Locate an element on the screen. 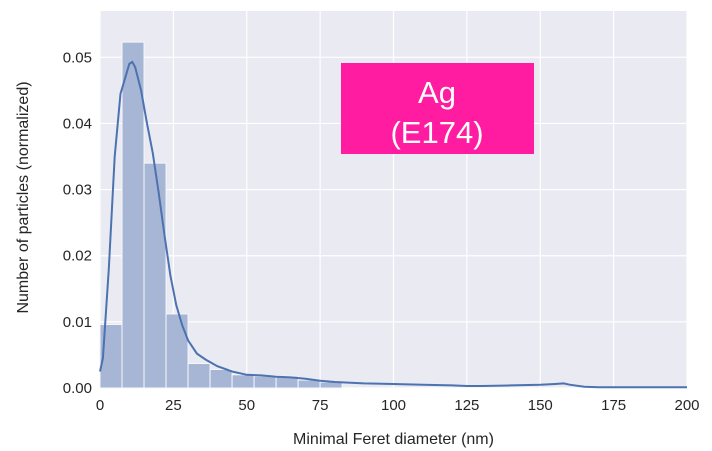 The width and height of the screenshot is (712, 451). x-tick-label: 175 is located at coordinates (613, 405).